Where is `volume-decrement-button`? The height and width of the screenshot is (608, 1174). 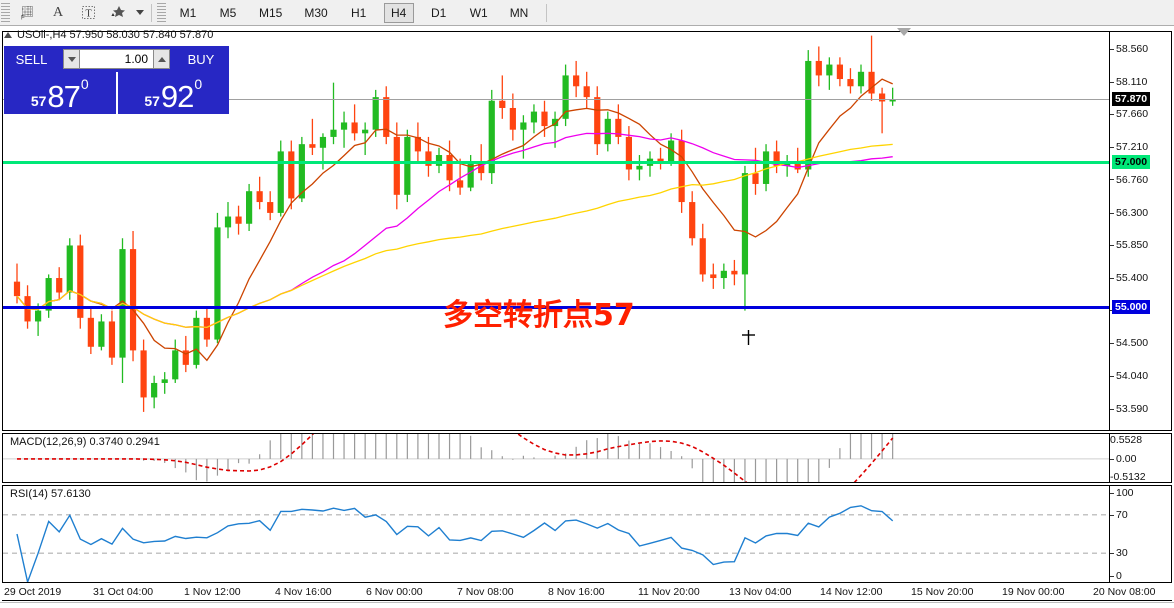
volume-decrement-button is located at coordinates (71, 59).